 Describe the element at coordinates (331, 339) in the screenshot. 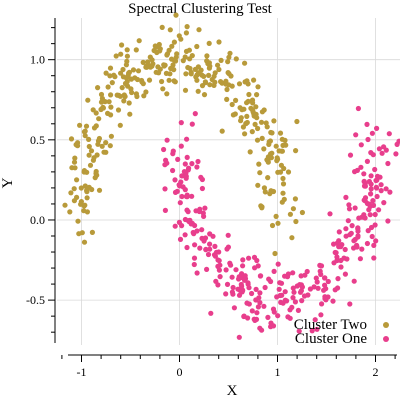

I see `legend-label: Cluster One` at that location.